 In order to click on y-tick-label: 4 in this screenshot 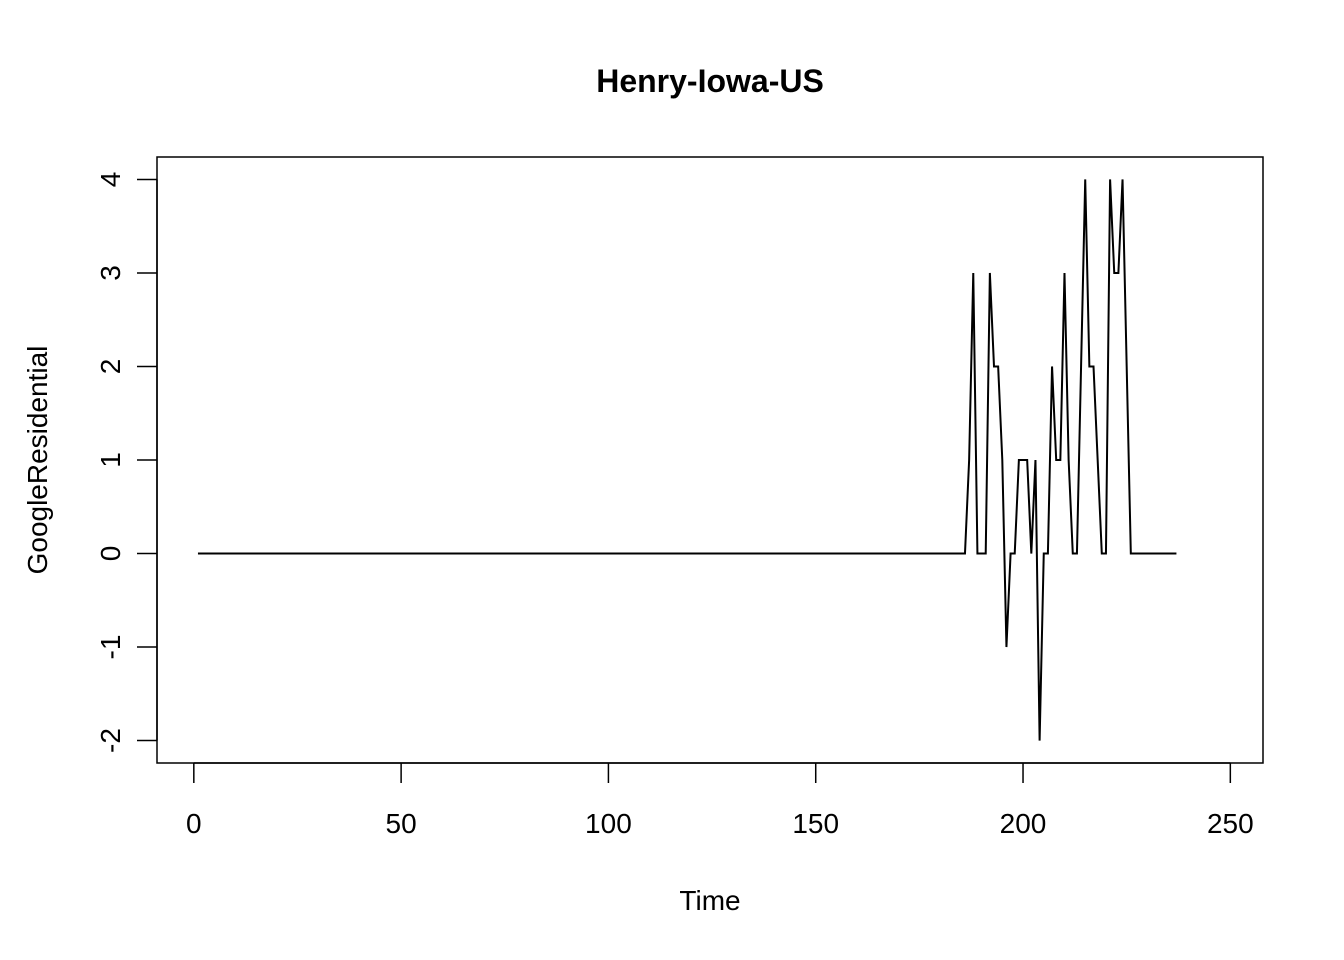, I will do `click(110, 180)`.